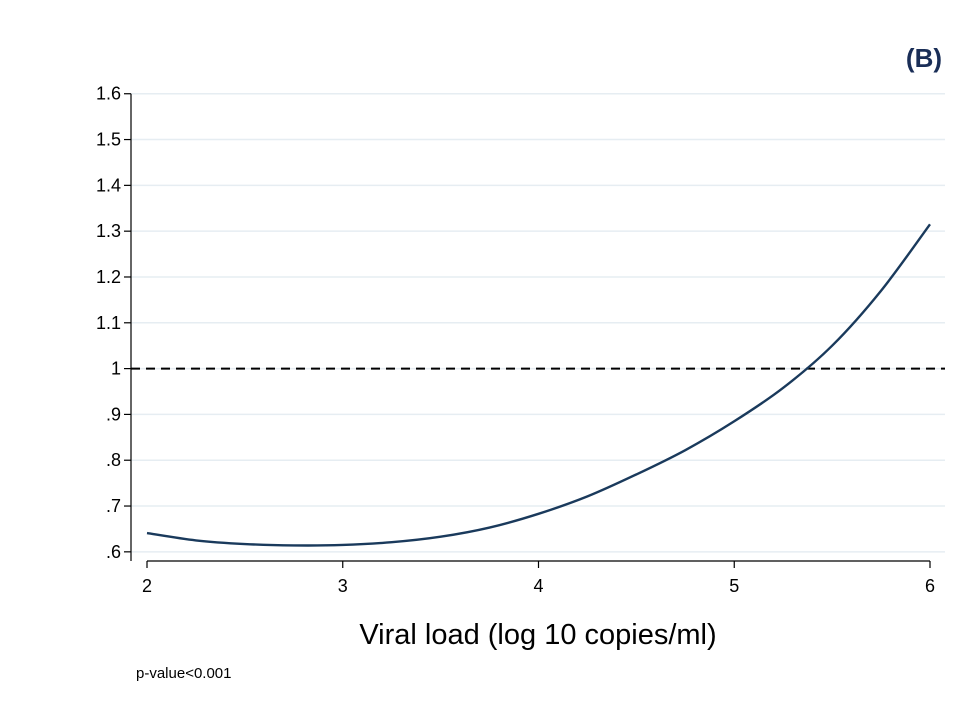 This screenshot has height=707, width=958. I want to click on y-tick-label: .8, so click(113, 460).